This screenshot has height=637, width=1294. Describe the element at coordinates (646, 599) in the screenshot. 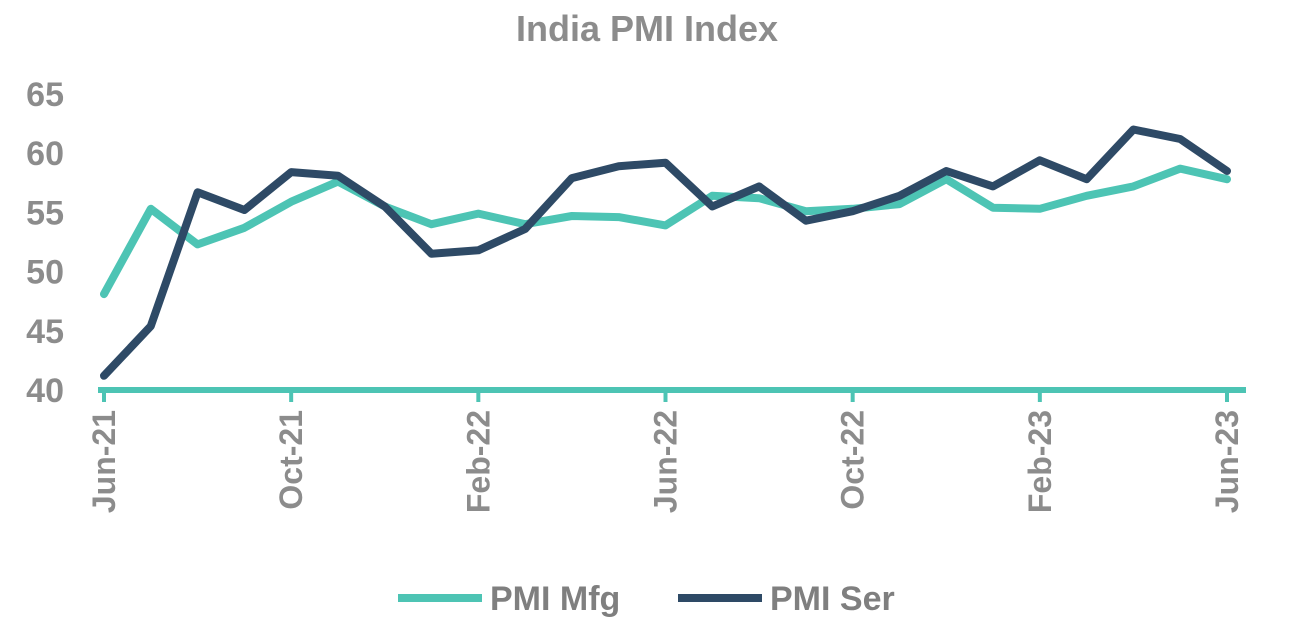

I see `legend: PMI Mfg PMI Ser` at that location.